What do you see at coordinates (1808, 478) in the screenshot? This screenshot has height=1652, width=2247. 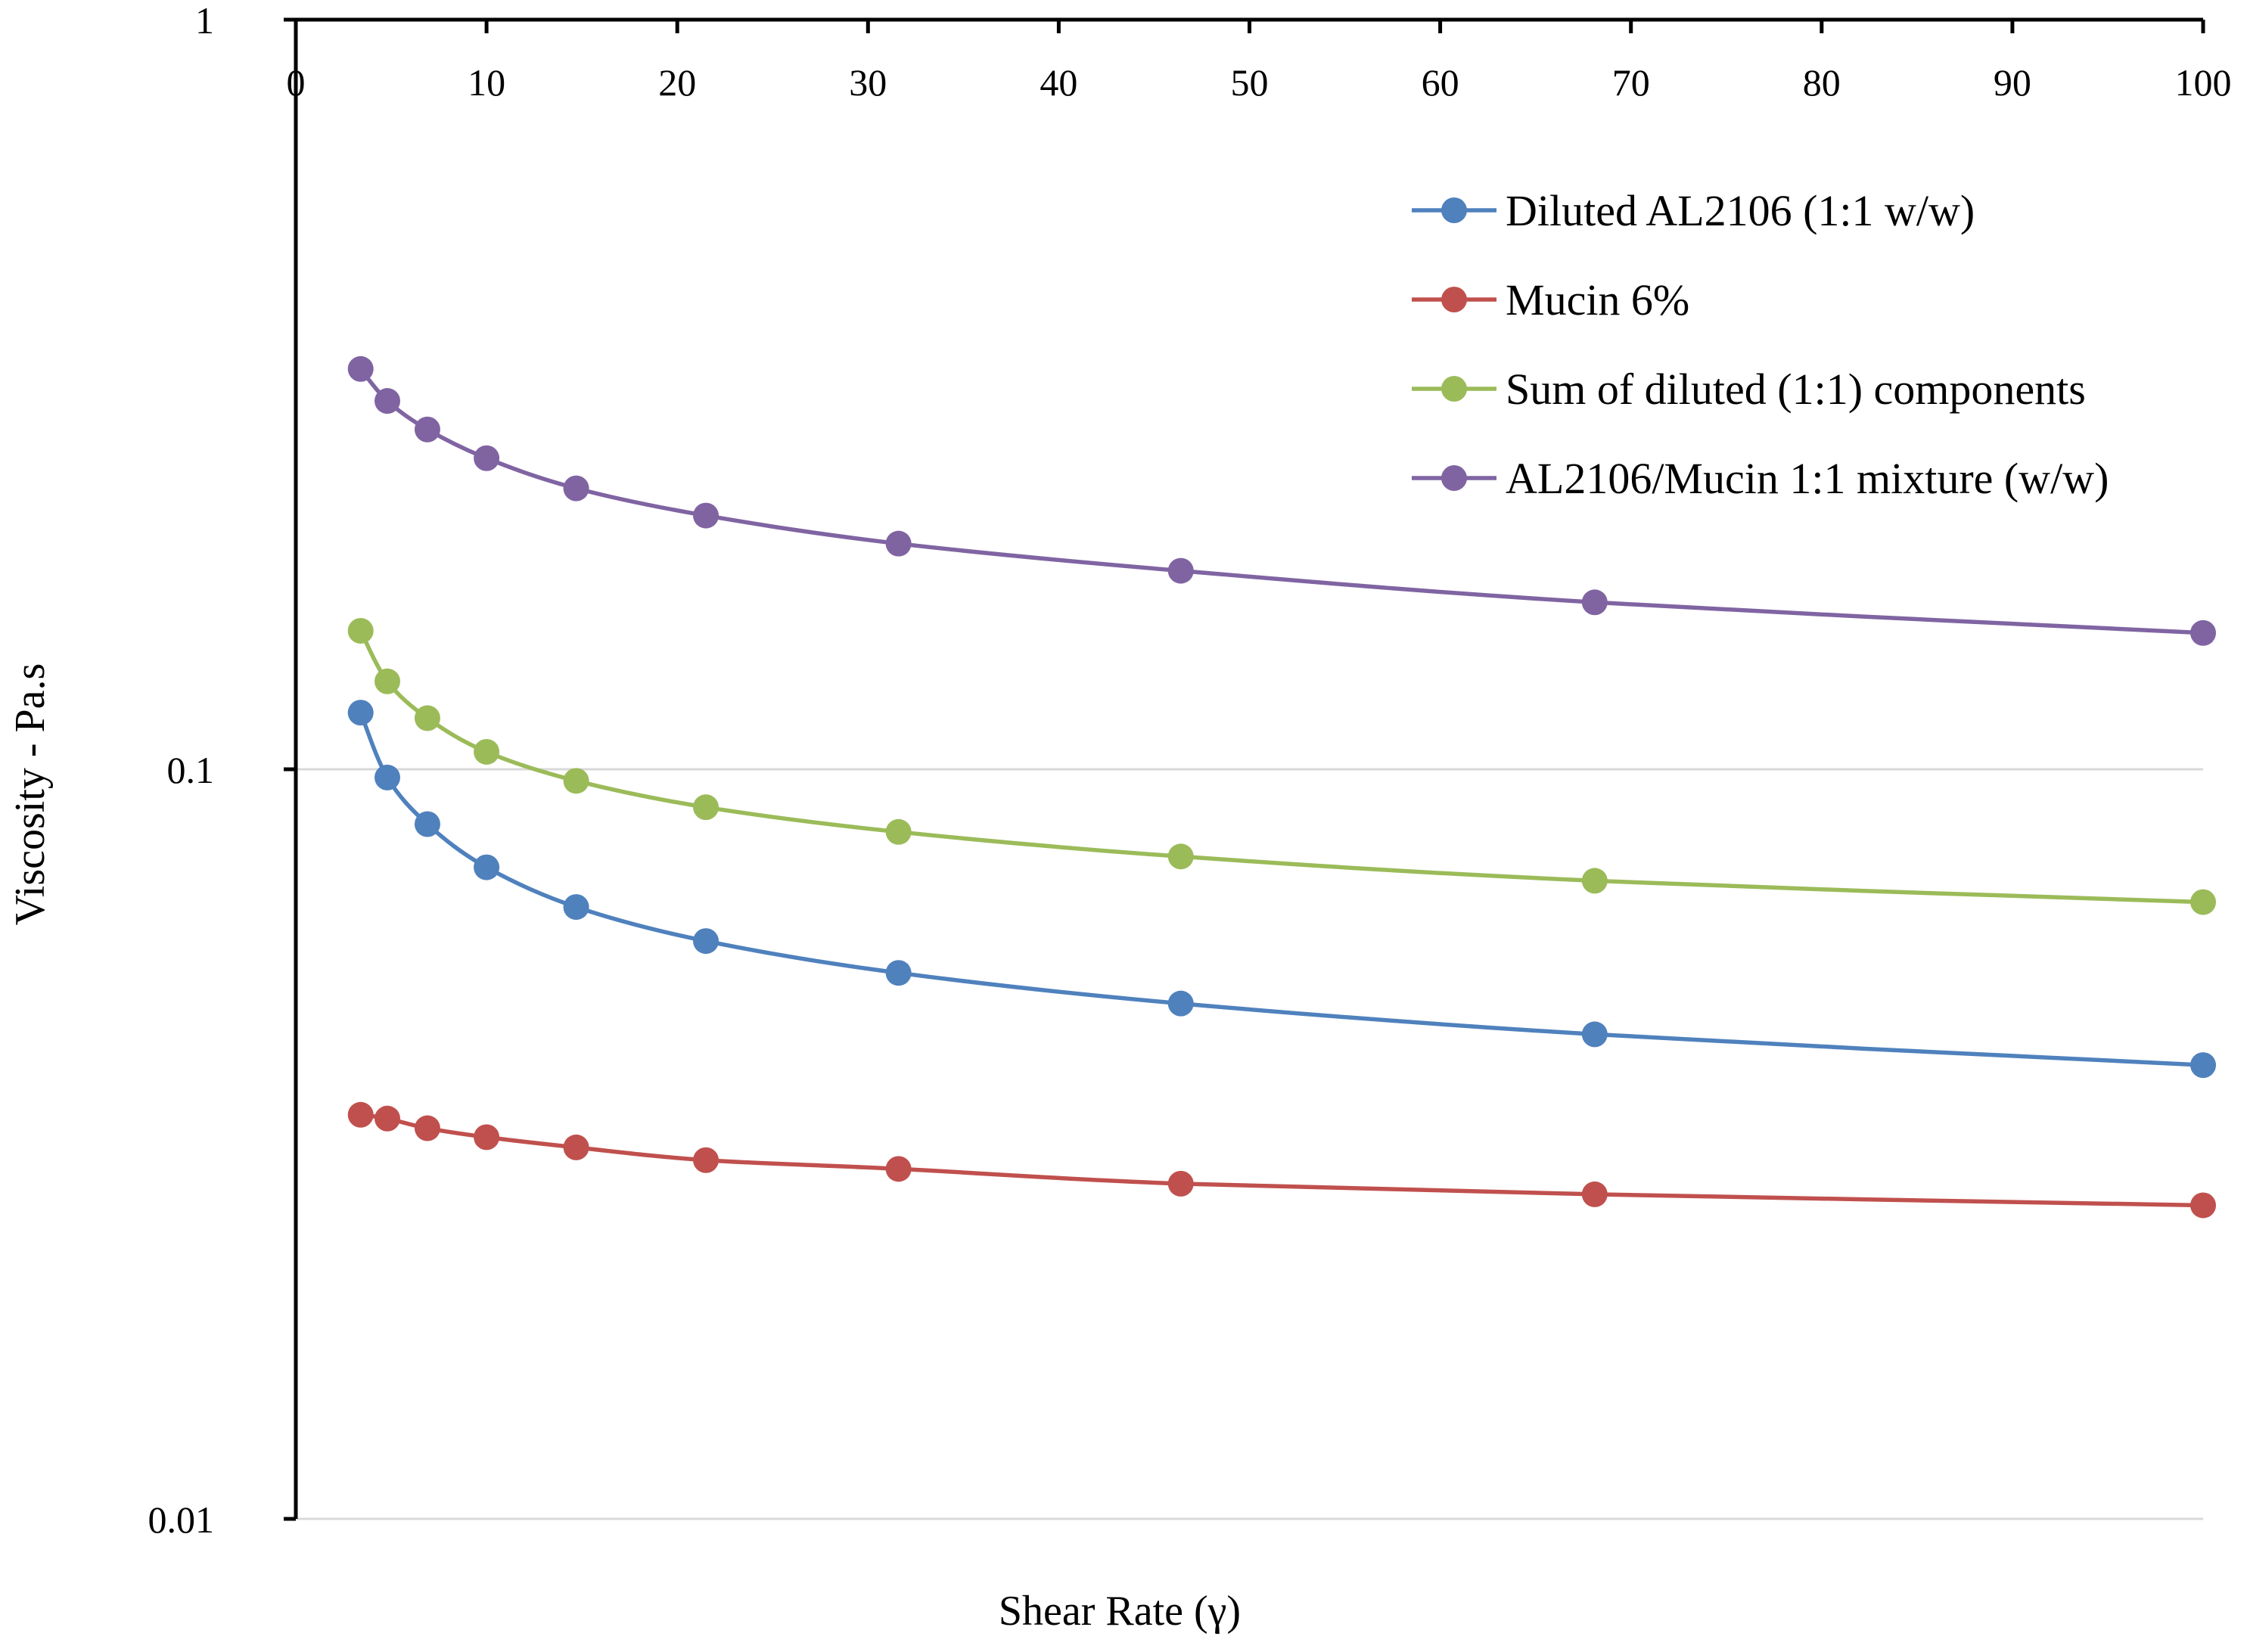 I see `legend-label: AL2106/Mucin 1:1 mixture (w/w)` at bounding box center [1808, 478].